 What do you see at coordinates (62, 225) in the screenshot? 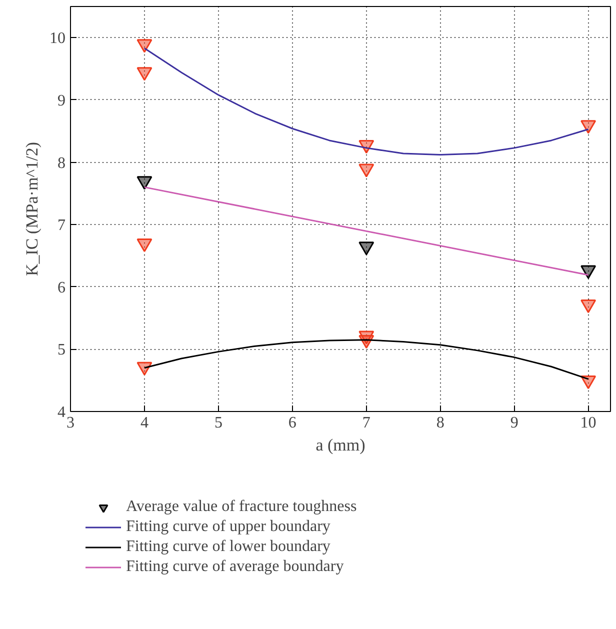
I see `y-tick-label: 7` at bounding box center [62, 225].